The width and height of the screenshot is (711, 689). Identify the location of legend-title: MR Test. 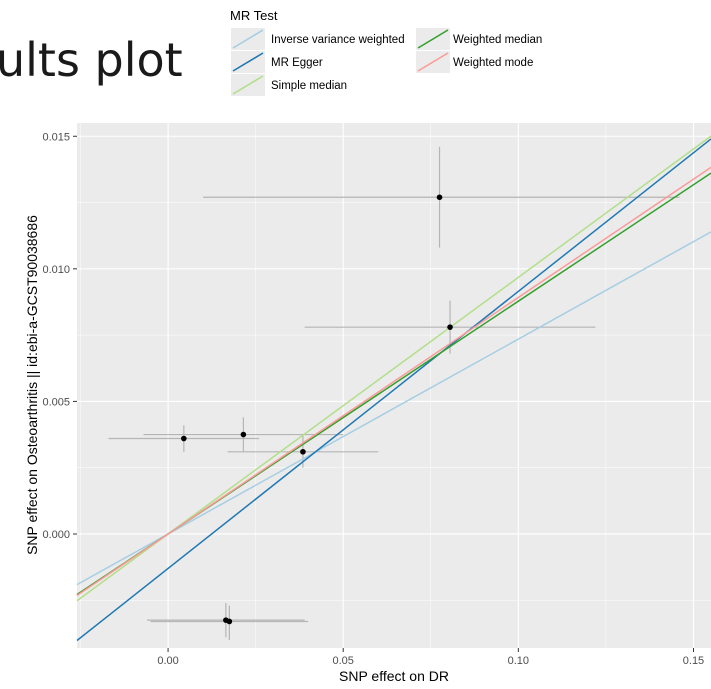
(254, 15).